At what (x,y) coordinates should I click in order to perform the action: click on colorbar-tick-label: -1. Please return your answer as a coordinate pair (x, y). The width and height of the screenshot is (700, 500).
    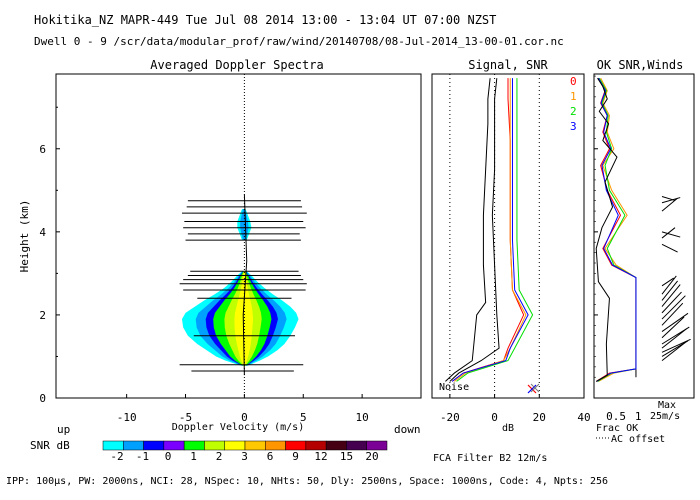
    Looking at the image, I should click on (142, 456).